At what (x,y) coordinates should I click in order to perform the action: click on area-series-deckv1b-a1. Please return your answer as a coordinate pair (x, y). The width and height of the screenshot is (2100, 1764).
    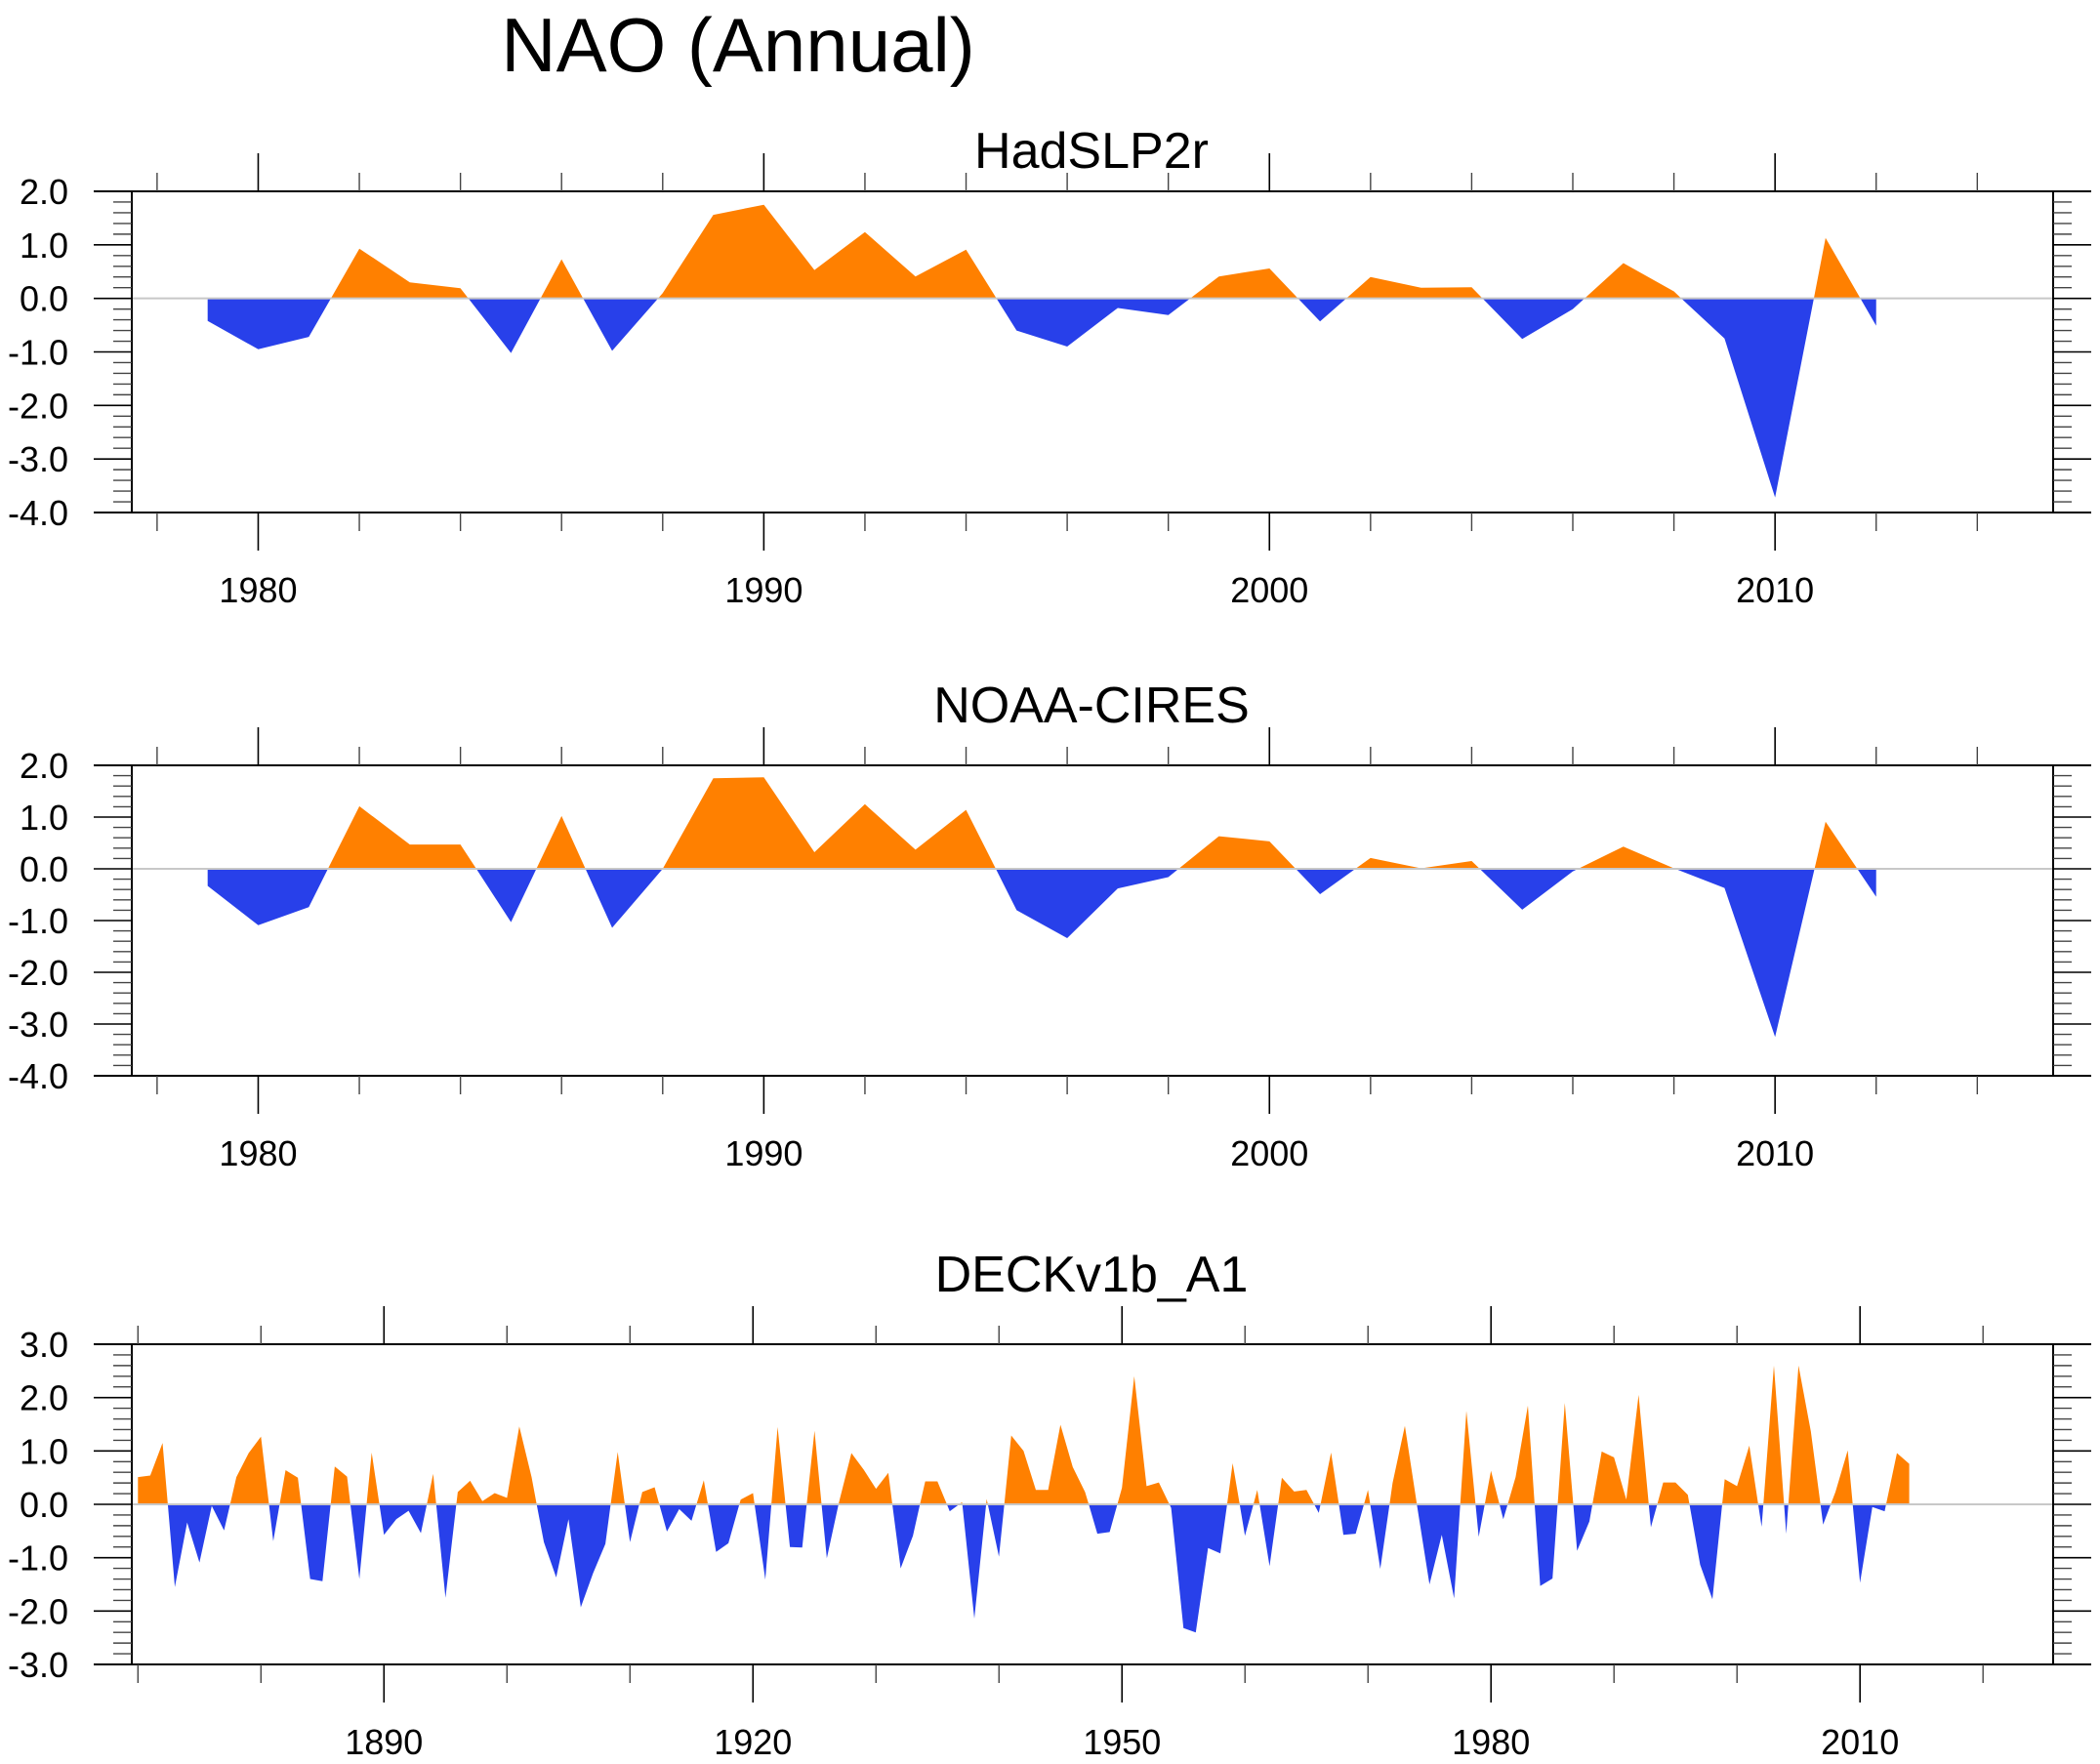
    Looking at the image, I should click on (1024, 1499).